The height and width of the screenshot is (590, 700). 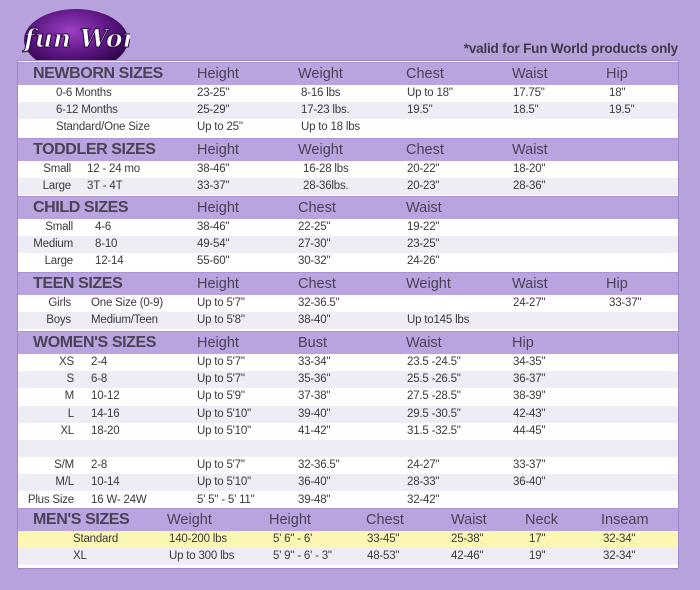 What do you see at coordinates (434, 379) in the screenshot?
I see `measurement-cell: 25.5 -26.5"` at bounding box center [434, 379].